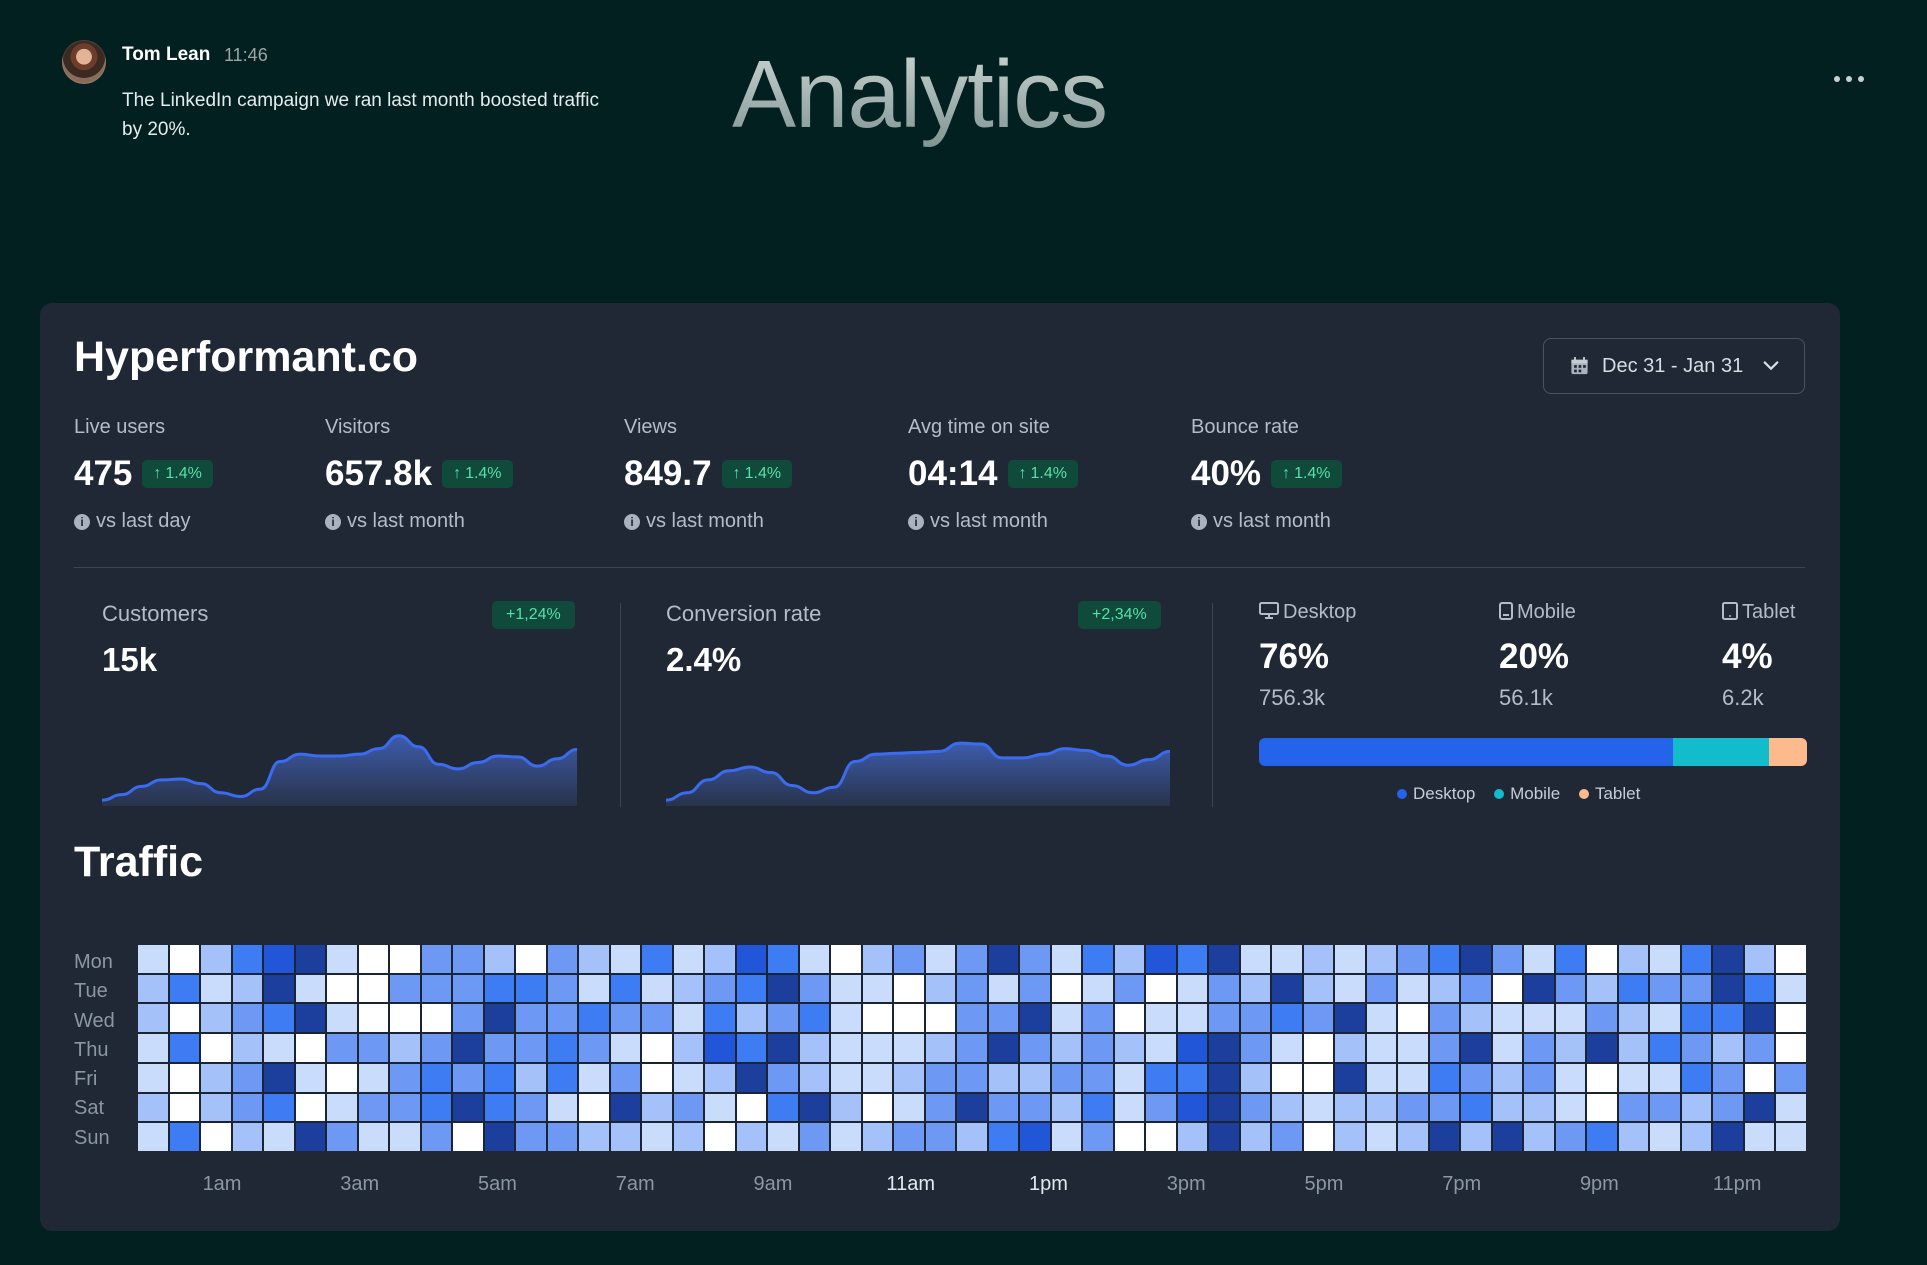  What do you see at coordinates (84, 62) in the screenshot?
I see `avatar` at bounding box center [84, 62].